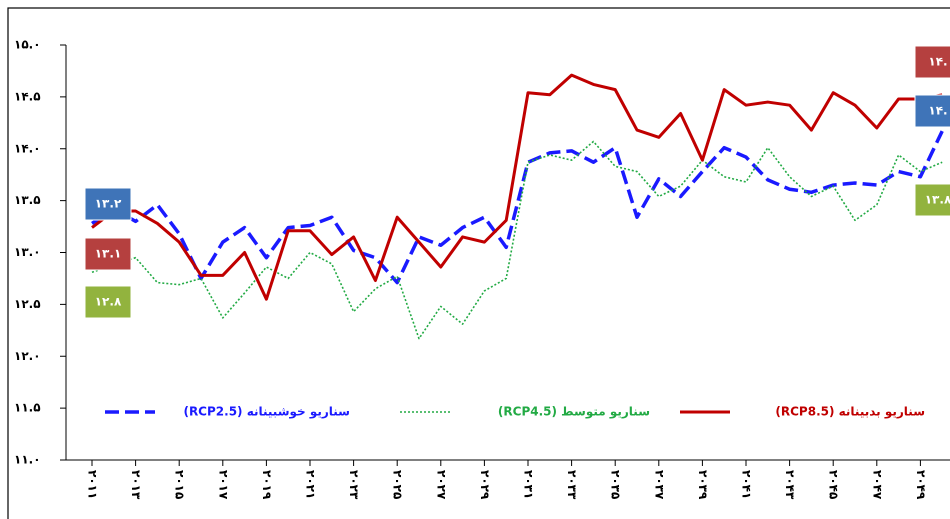  I want to click on annotation-label: ۱۳.۱, so click(108, 254).